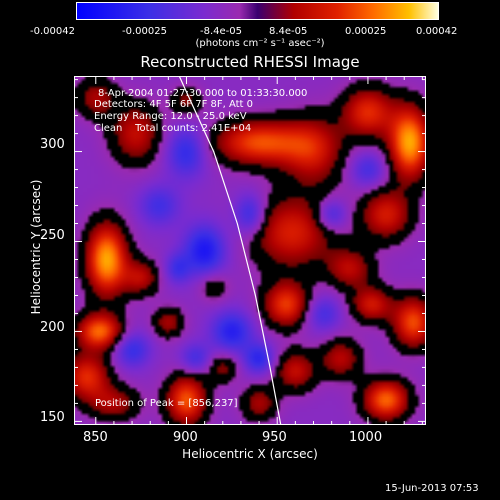 Image resolution: width=500 pixels, height=500 pixels. I want to click on overlay, so click(230, 250).